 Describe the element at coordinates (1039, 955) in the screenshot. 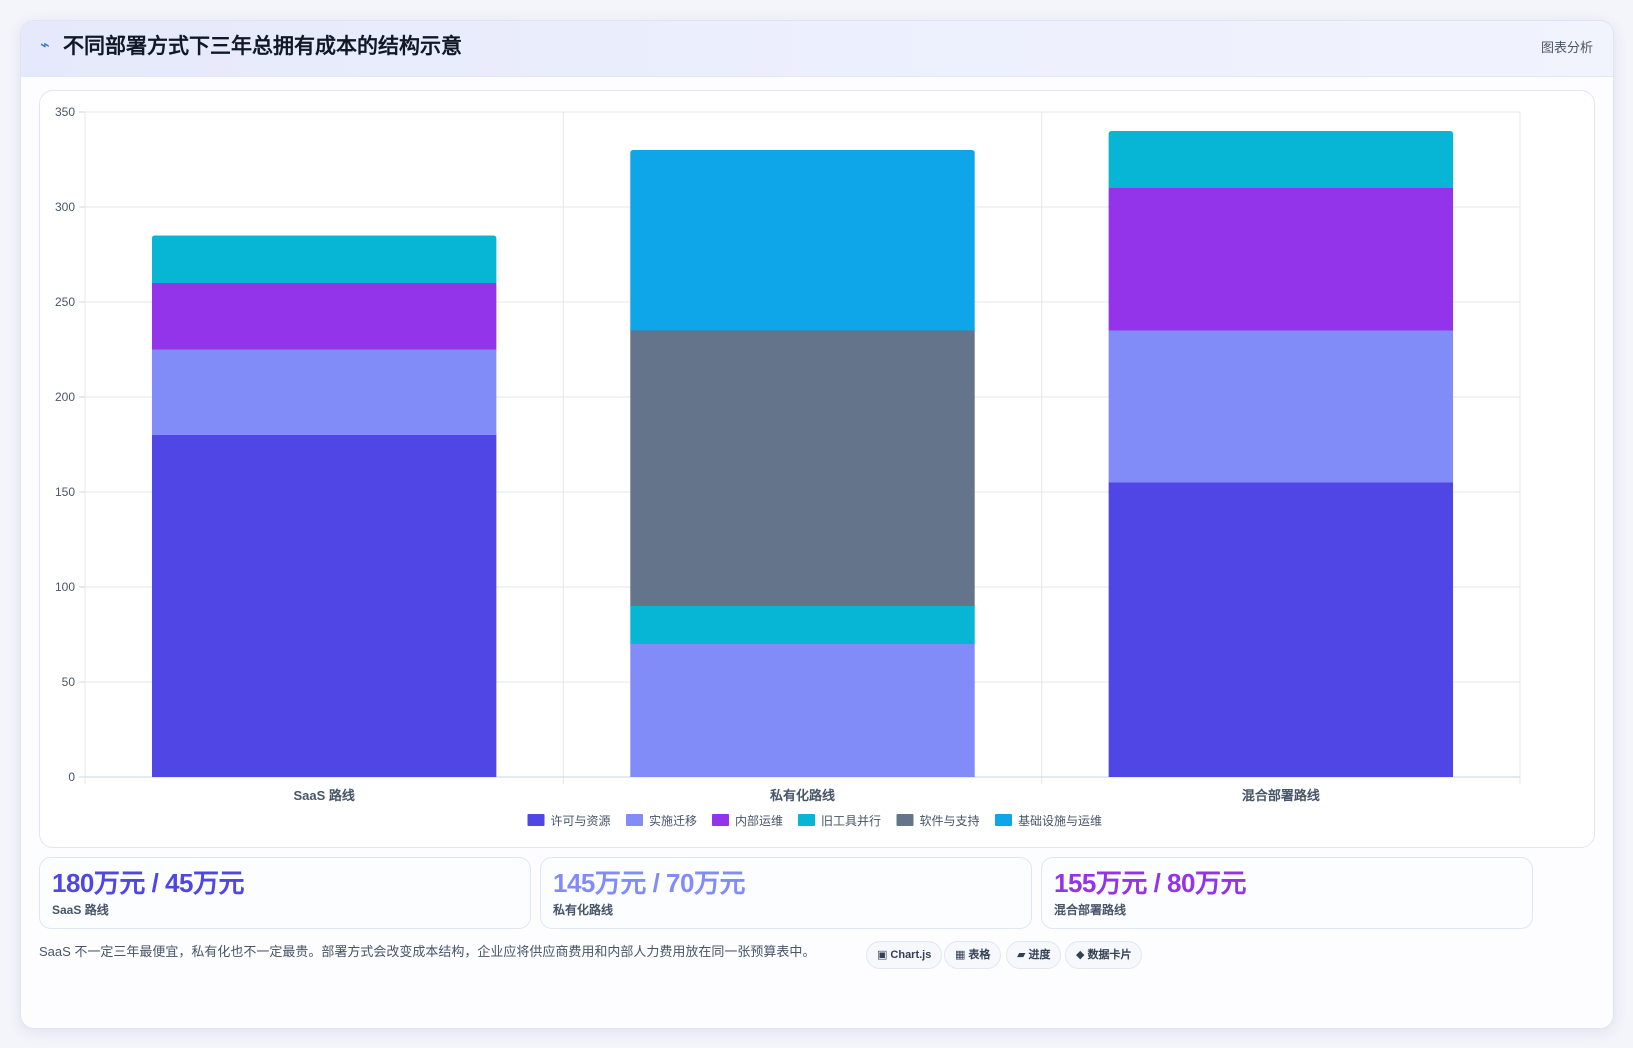

I see `chip-label: 进度` at that location.